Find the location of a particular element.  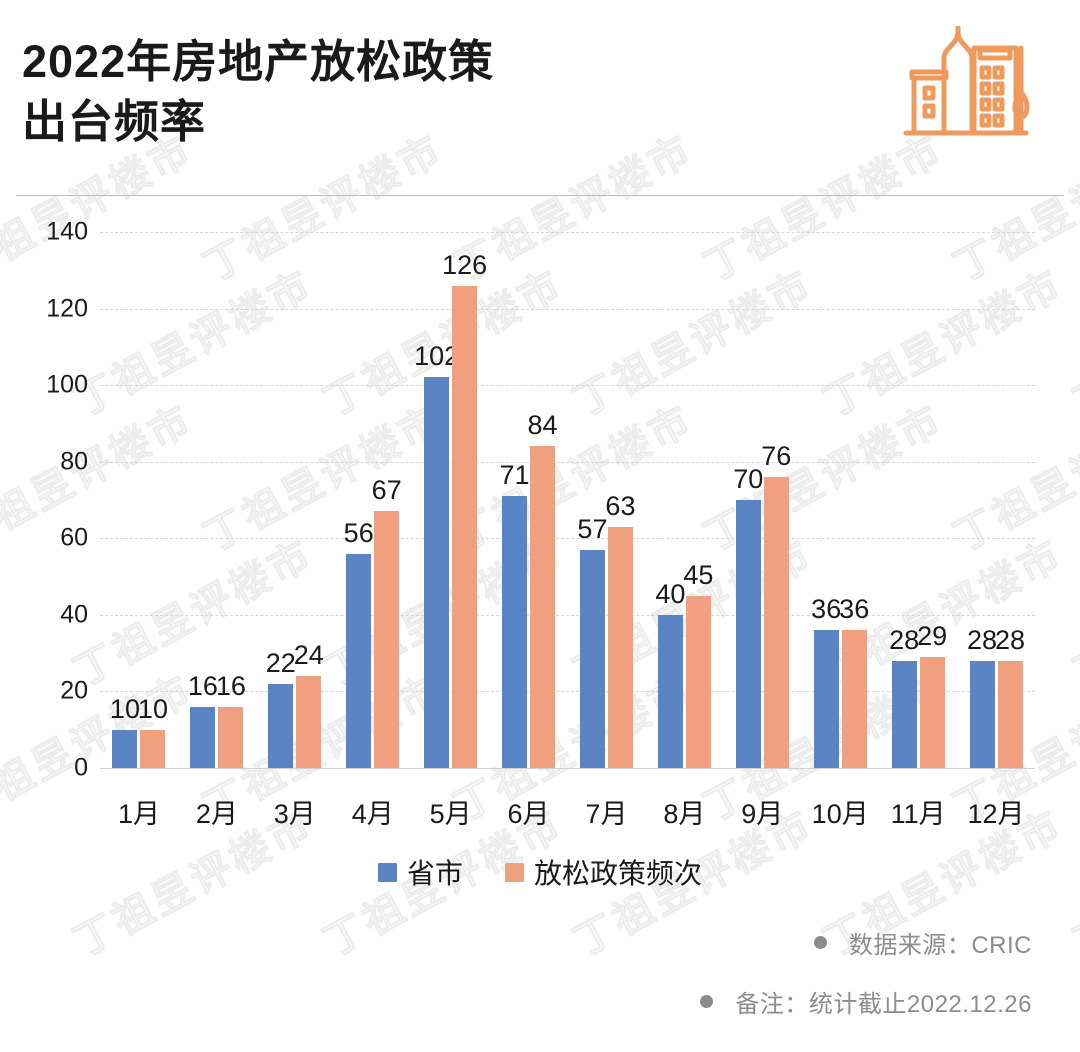

bar-value-label: 102 is located at coordinates (437, 356).